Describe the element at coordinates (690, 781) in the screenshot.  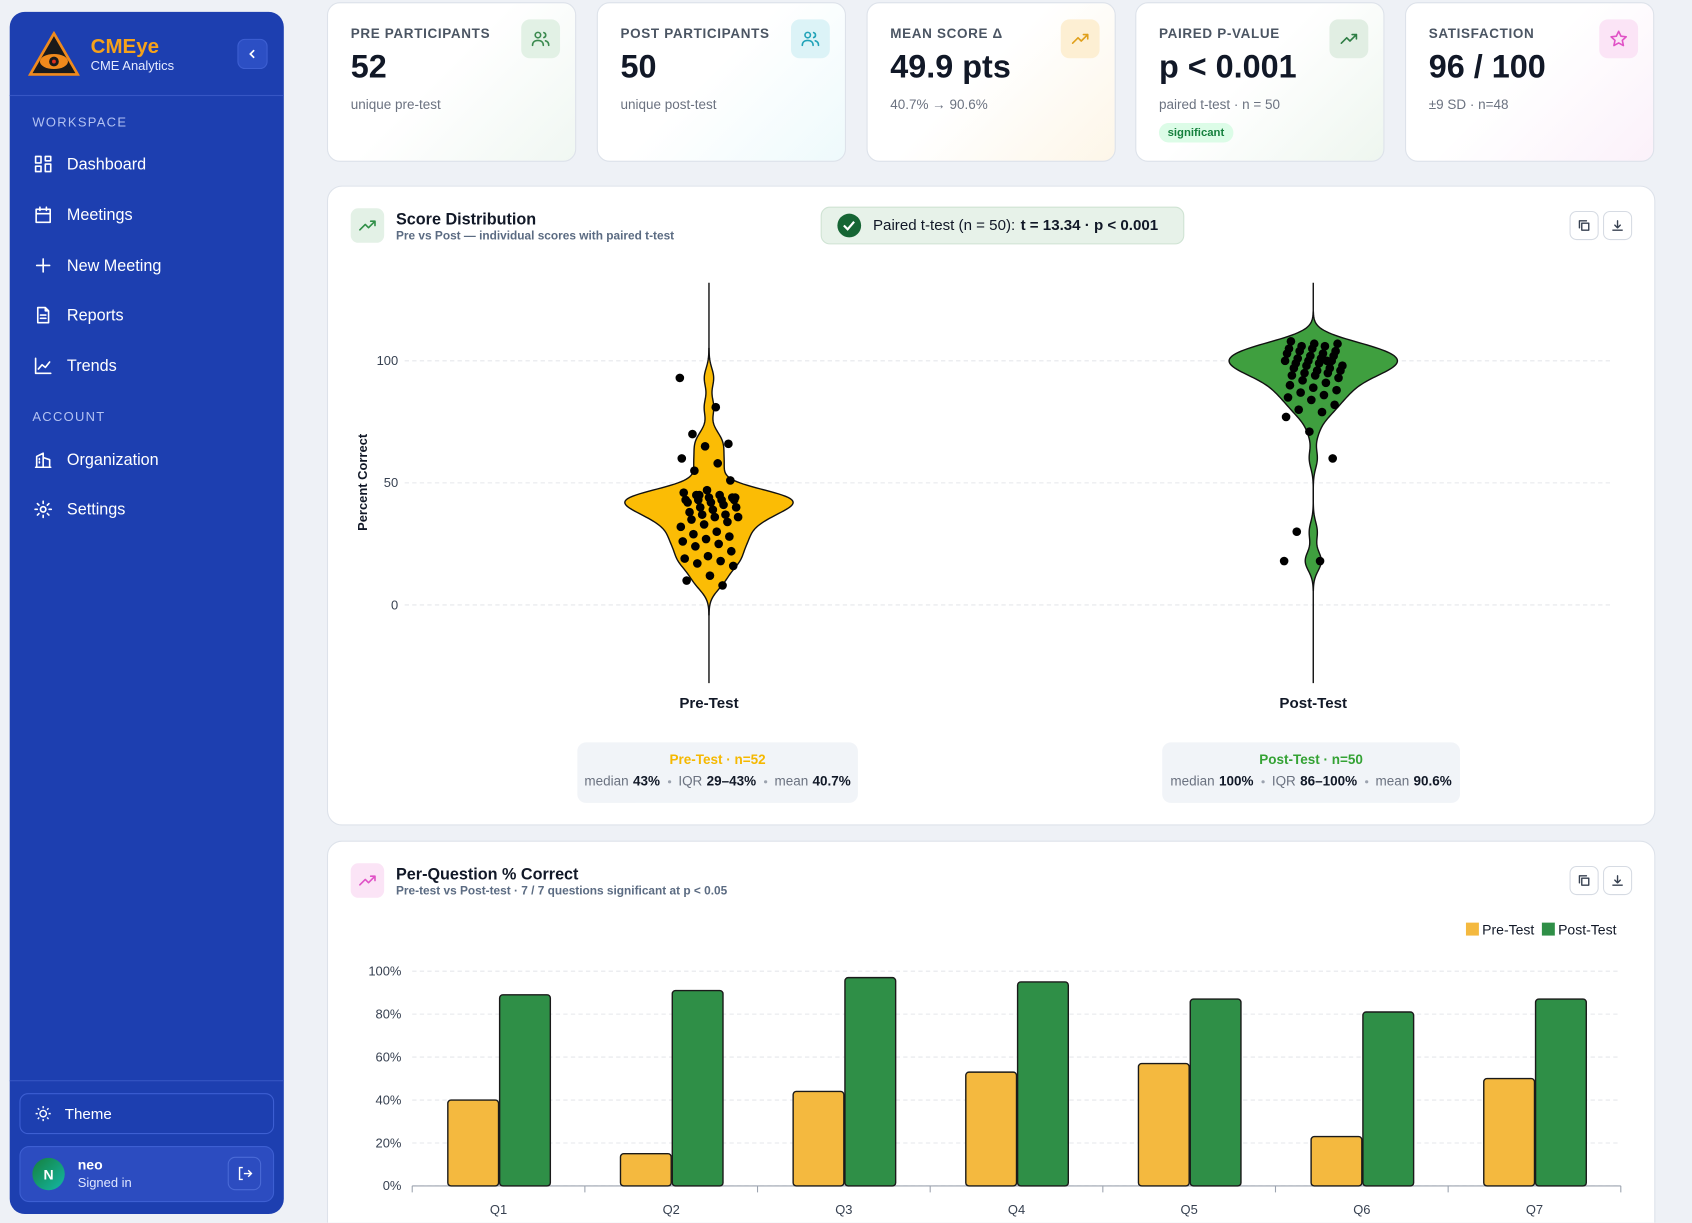
I see `stat-label: IQR` at that location.